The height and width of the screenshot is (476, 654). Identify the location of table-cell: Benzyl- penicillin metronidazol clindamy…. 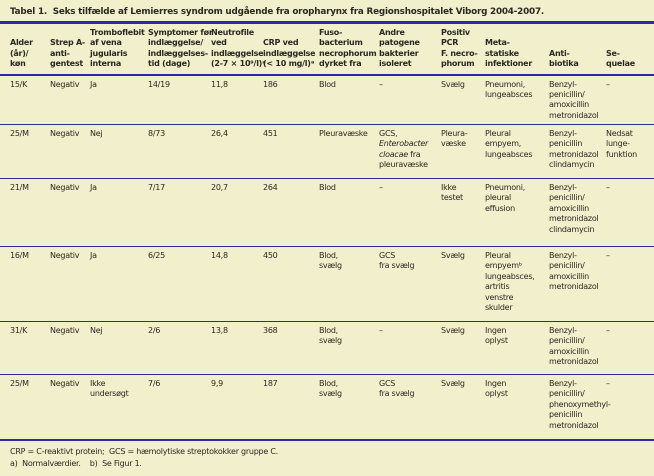
(577, 151).